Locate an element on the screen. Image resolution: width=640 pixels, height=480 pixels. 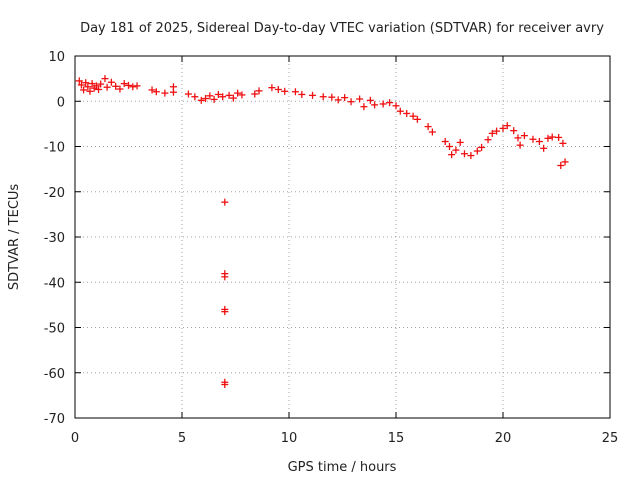
y-tick-labels: 10 0 -10 -20 -30 -40 -50 -60 -70 is located at coordinates (54, 238).